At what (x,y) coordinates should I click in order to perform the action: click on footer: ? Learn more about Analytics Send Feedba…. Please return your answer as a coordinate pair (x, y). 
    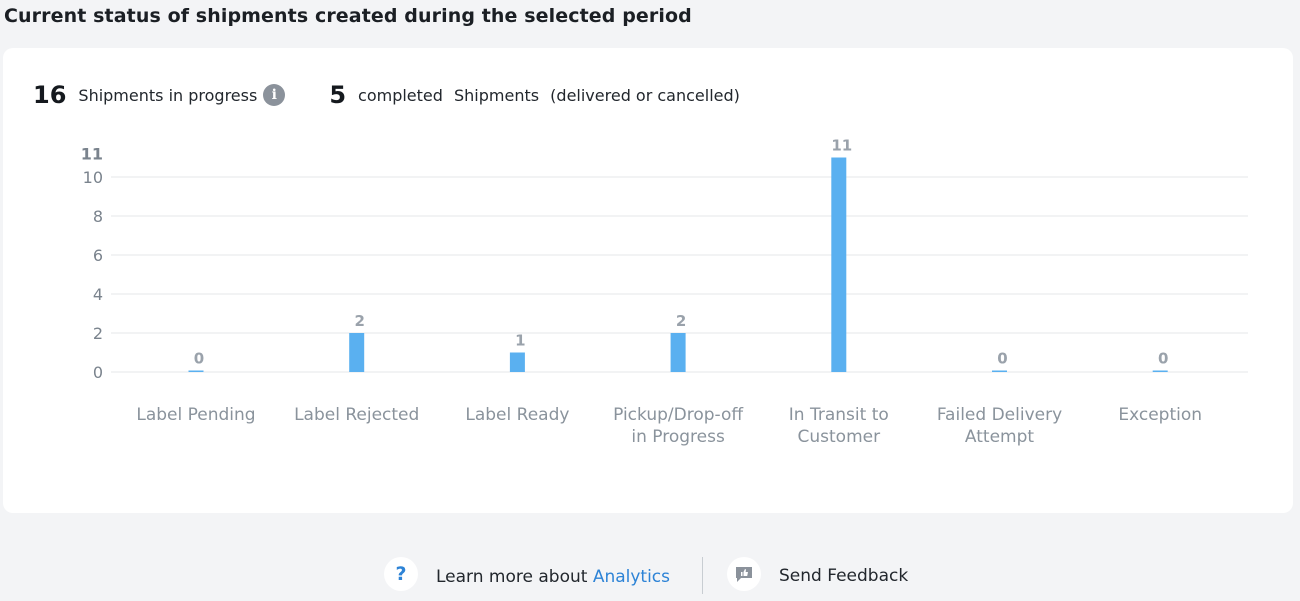
    Looking at the image, I should click on (650, 577).